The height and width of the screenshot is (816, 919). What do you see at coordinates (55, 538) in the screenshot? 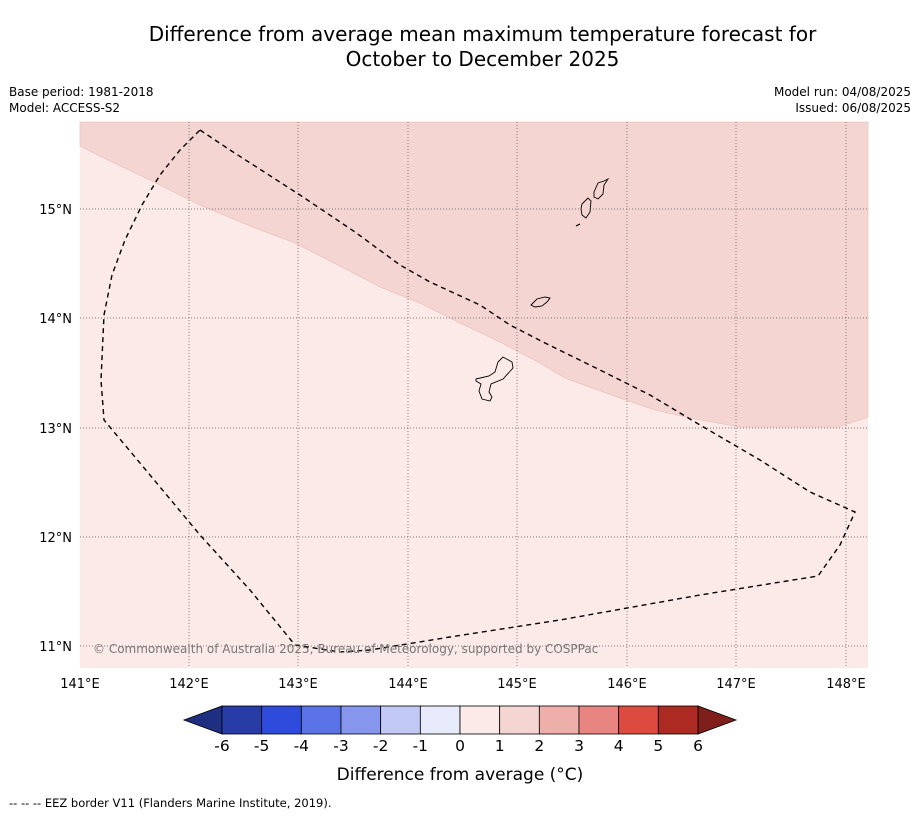
I see `lat-label-12: 12°N` at bounding box center [55, 538].